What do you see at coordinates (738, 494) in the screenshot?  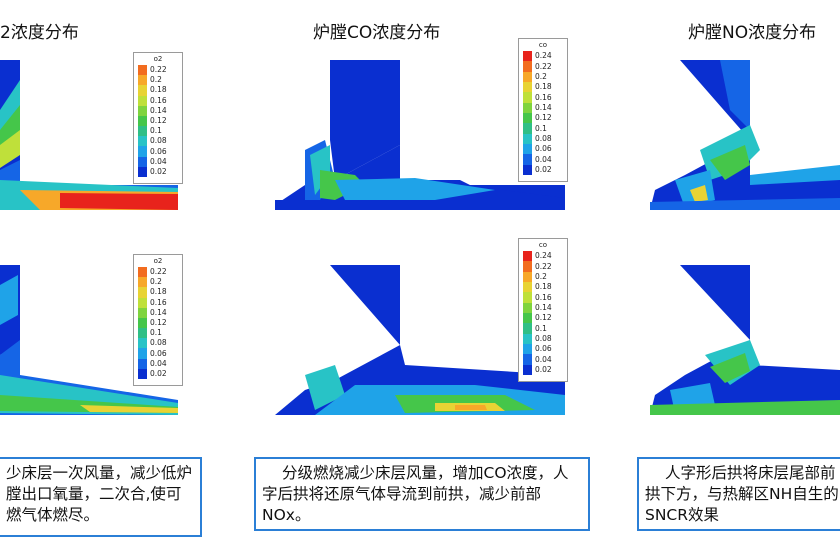 I see `no-note: 人字形后拱将床层尾部前拱下方，与热解区NH自生的SNCR效果` at bounding box center [738, 494].